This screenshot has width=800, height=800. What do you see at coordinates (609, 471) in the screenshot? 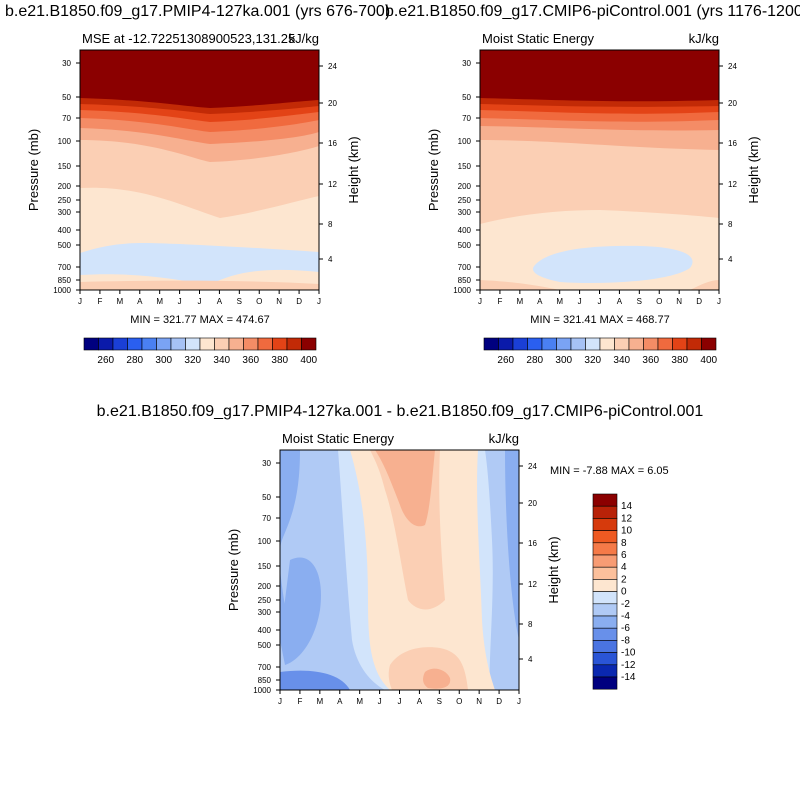
I see `panel-c-minmax: MIN = -7.88 MAX = 6.05` at bounding box center [609, 471].